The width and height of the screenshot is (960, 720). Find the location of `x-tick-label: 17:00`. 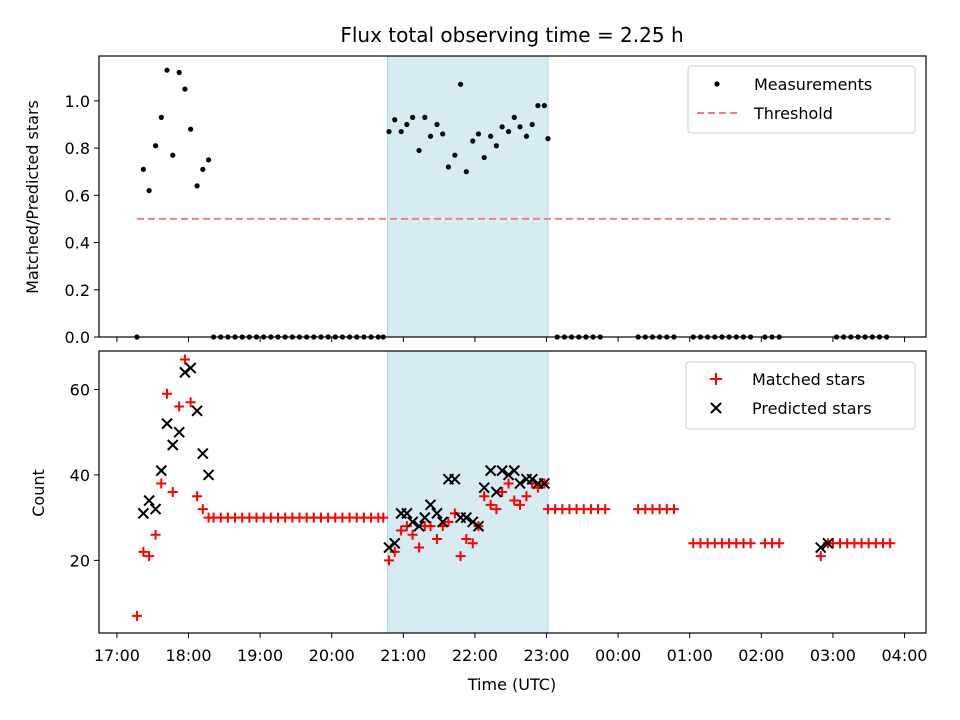

x-tick-label: 17:00 is located at coordinates (117, 655).